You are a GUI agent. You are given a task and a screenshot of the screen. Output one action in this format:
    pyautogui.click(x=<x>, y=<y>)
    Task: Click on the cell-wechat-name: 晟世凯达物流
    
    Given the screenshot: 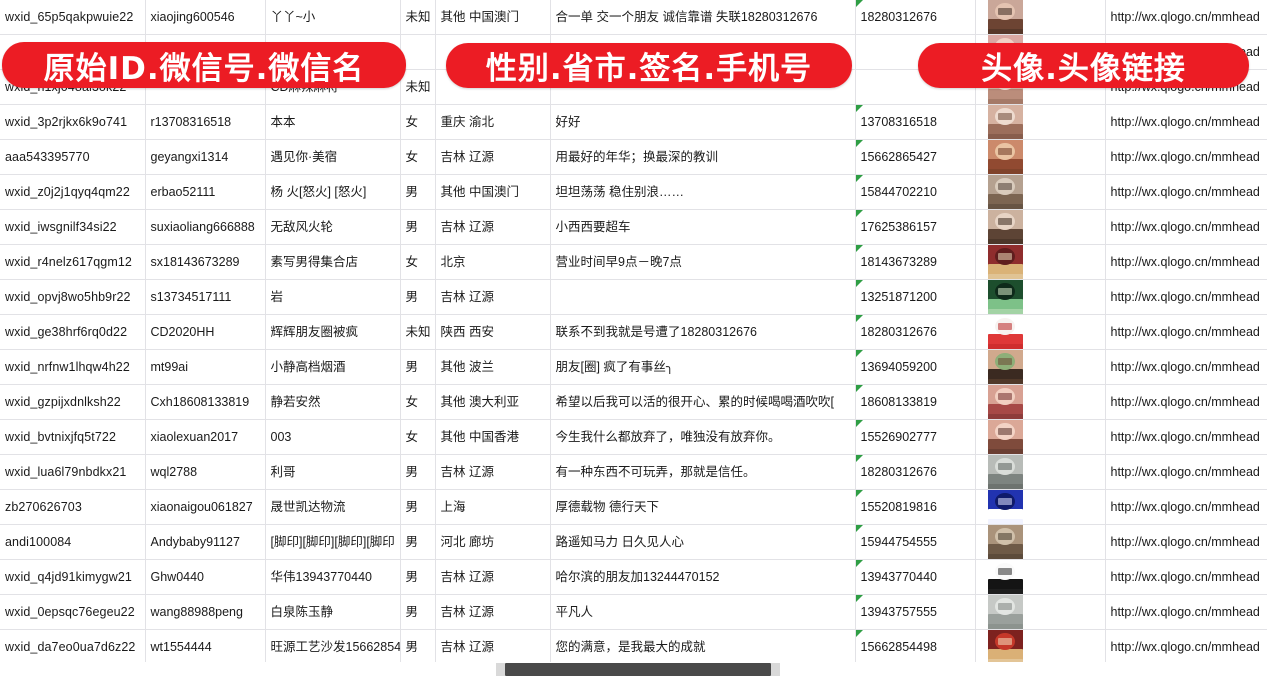 What is the action you would take?
    pyautogui.click(x=333, y=507)
    